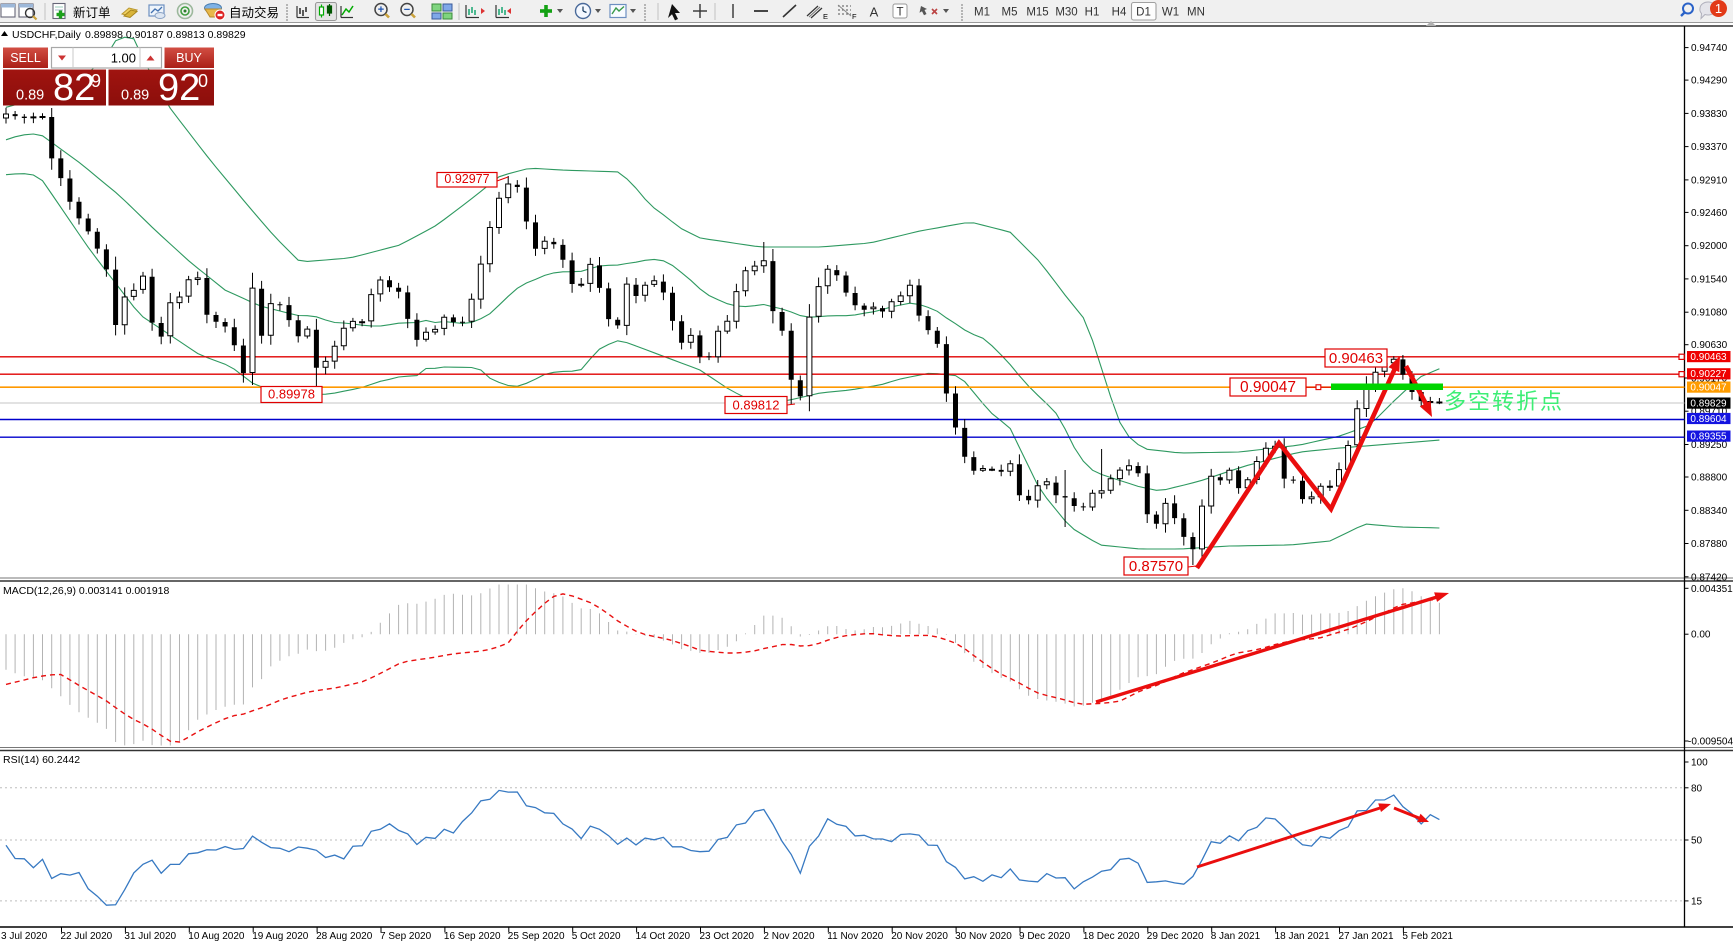 The width and height of the screenshot is (1733, 941). What do you see at coordinates (1302, 936) in the screenshot?
I see `svg-text: 18 Jan 2021` at bounding box center [1302, 936].